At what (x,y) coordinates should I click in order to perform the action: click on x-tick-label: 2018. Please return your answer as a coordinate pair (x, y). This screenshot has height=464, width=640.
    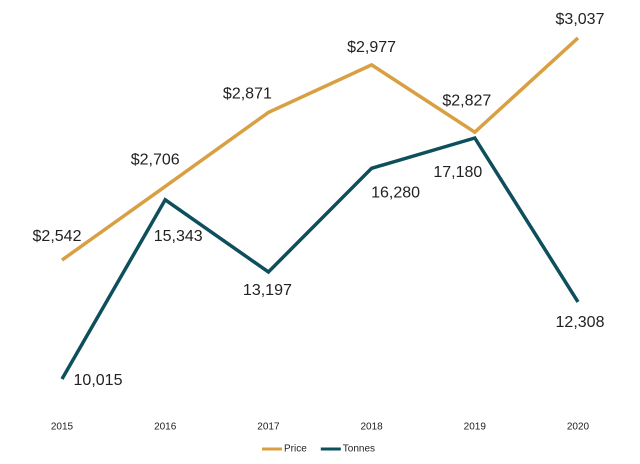
    Looking at the image, I should click on (371, 427).